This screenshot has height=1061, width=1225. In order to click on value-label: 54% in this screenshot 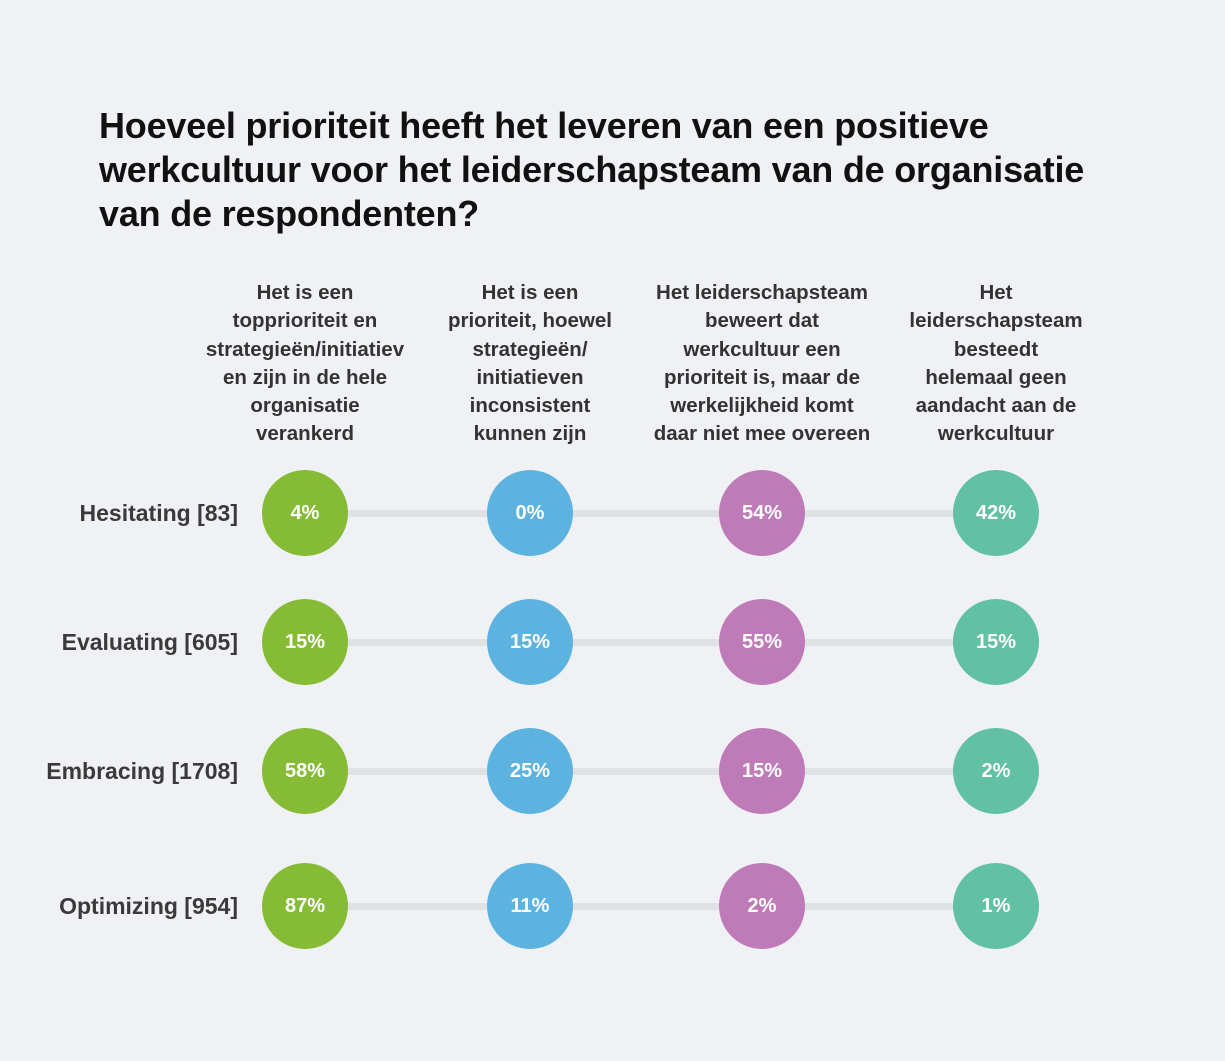, I will do `click(762, 512)`.